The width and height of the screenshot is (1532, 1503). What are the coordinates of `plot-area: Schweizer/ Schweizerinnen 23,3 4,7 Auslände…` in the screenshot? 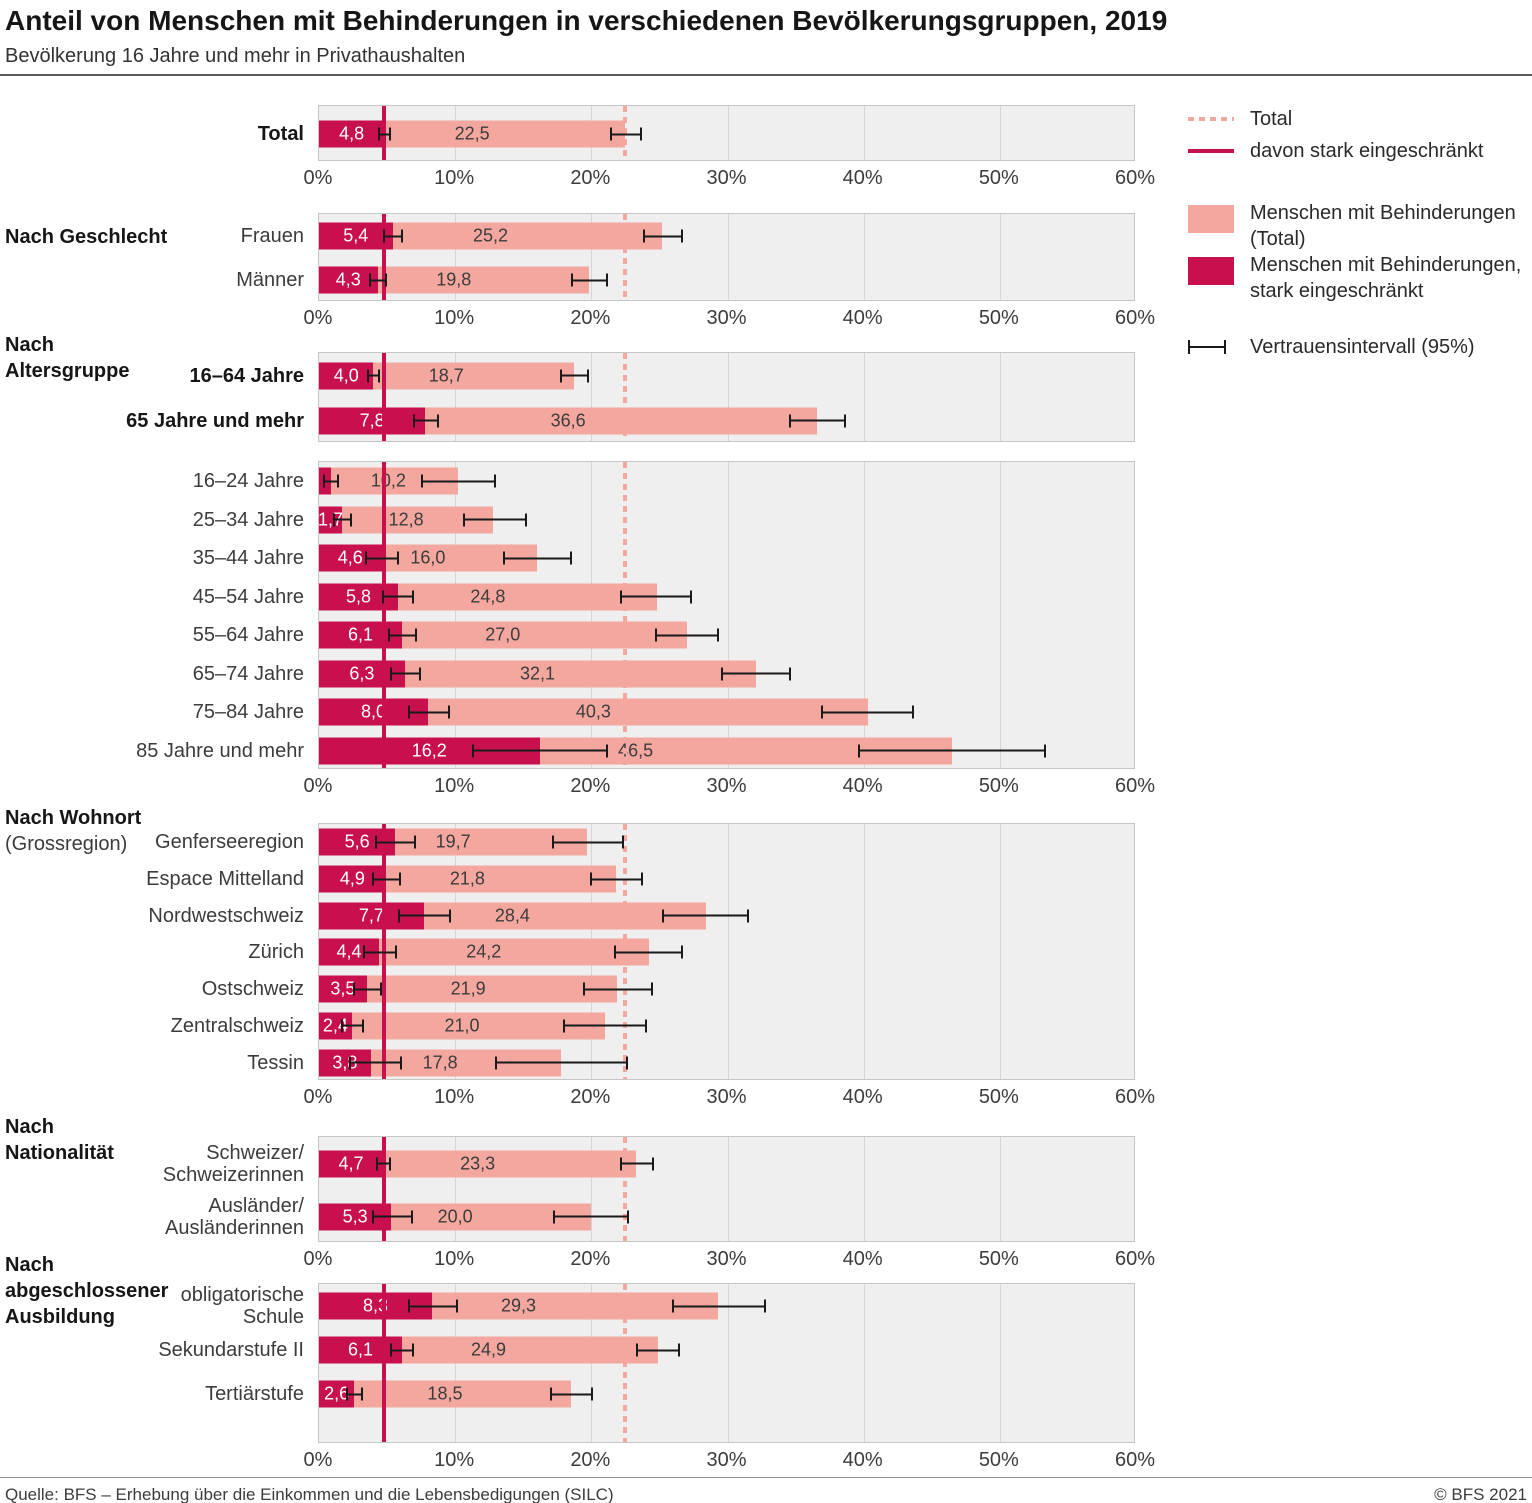 It's located at (649, 1189).